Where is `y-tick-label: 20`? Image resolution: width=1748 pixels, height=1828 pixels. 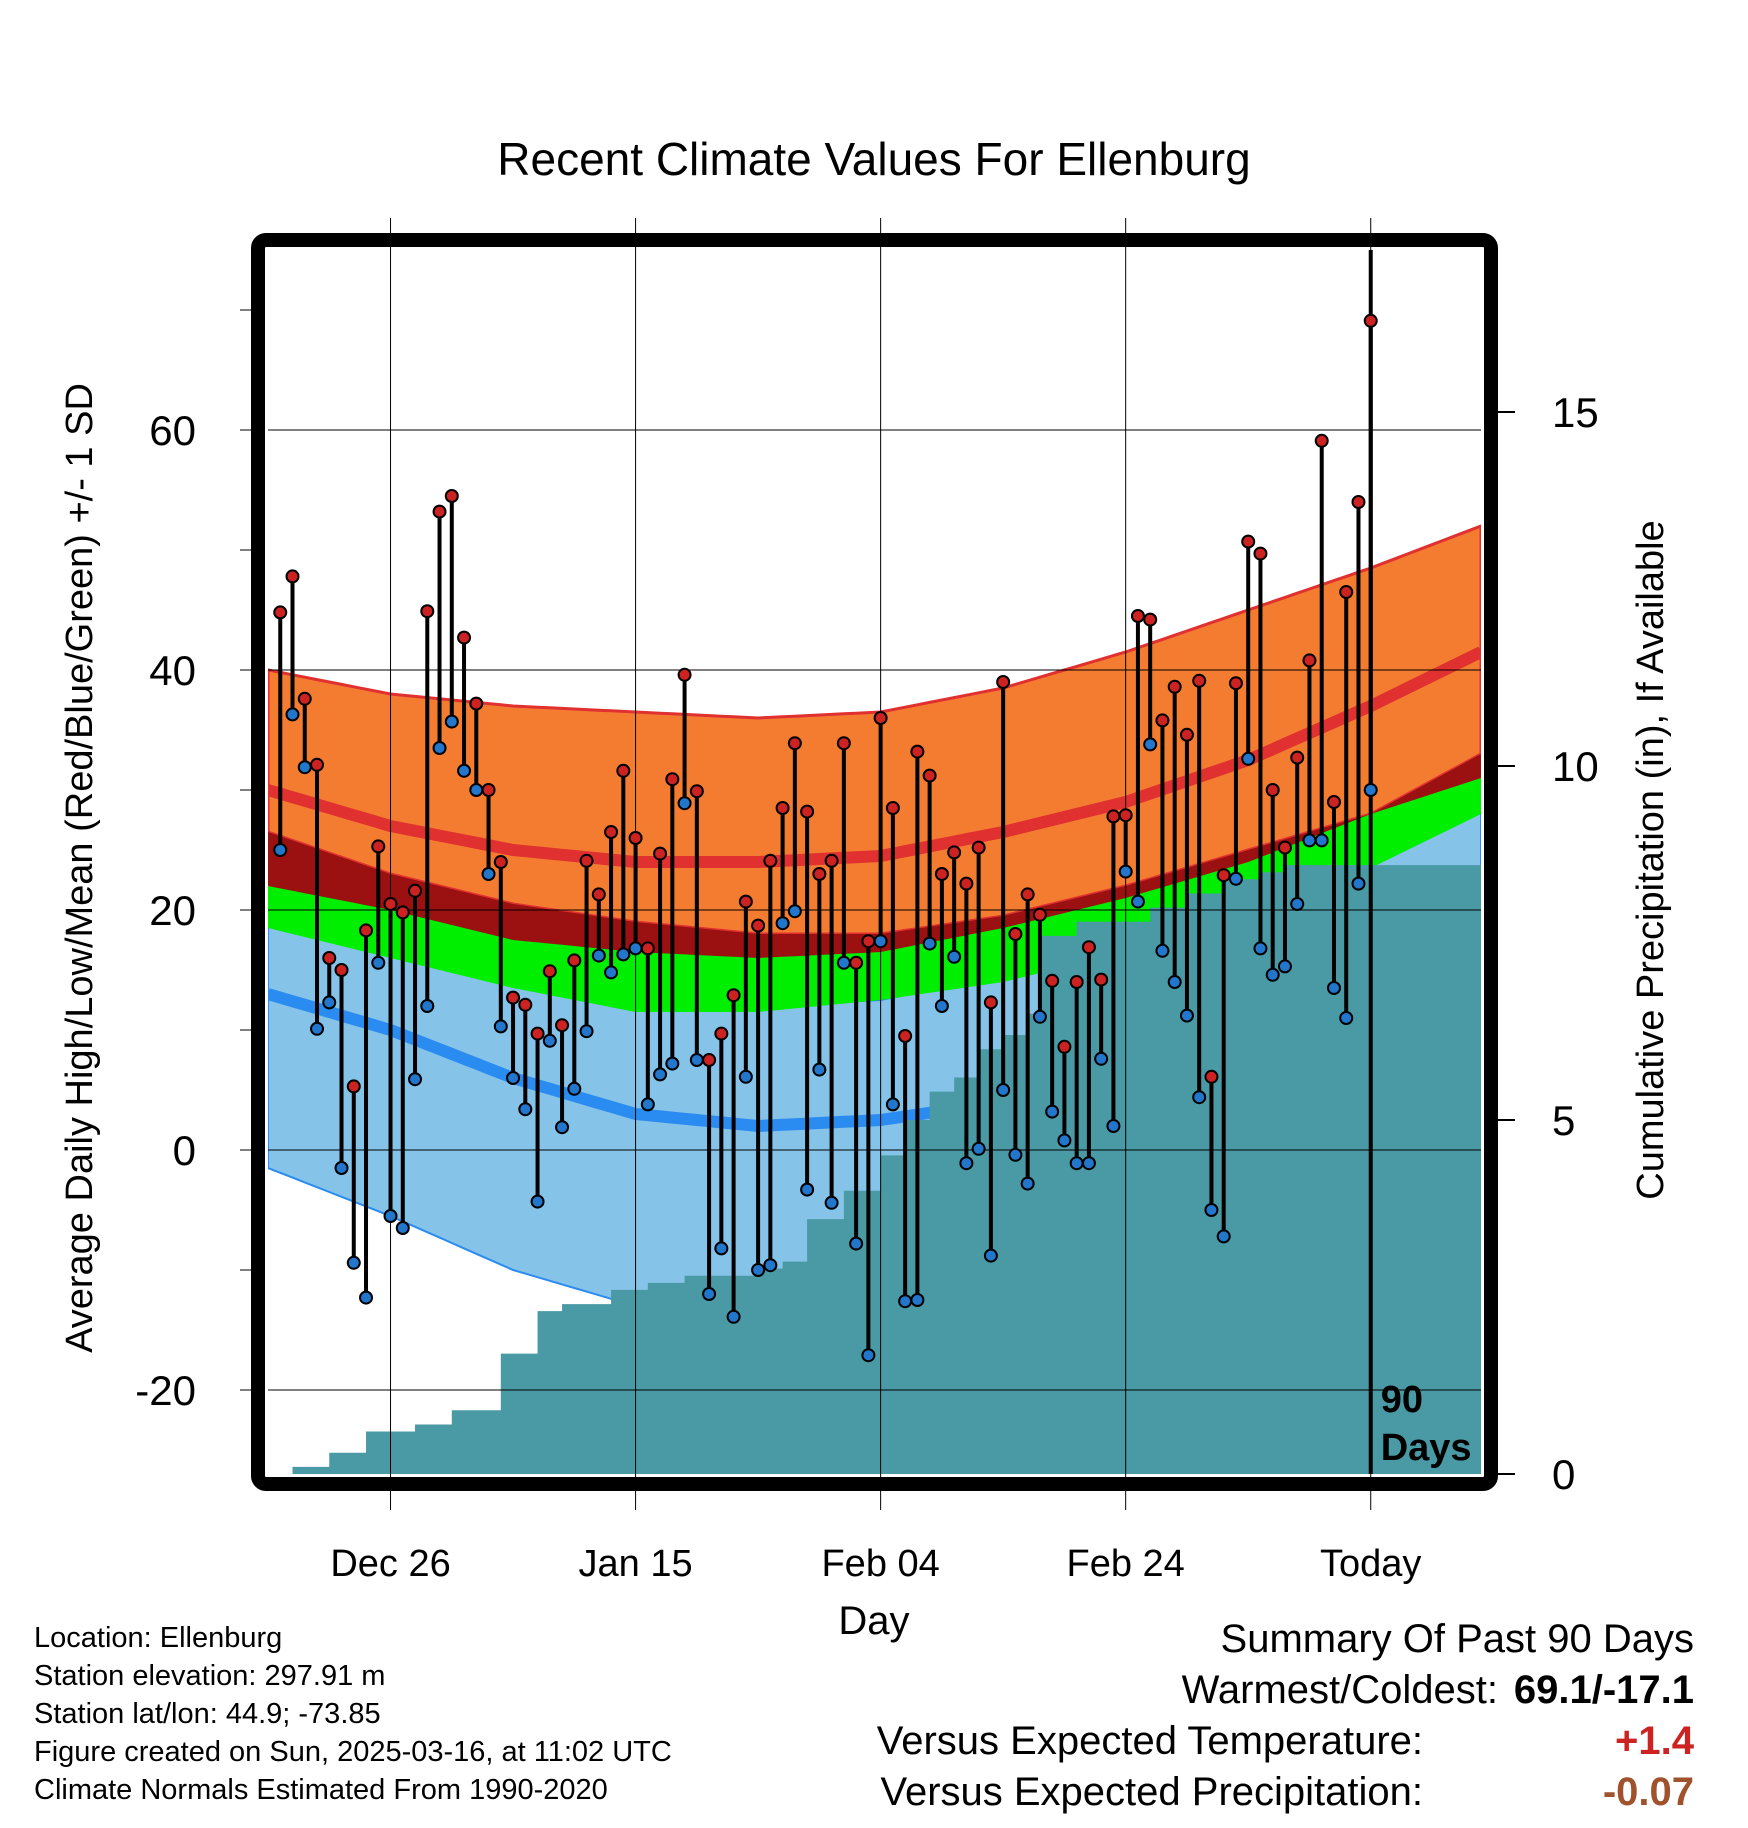 y-tick-label: 20 is located at coordinates (172, 910).